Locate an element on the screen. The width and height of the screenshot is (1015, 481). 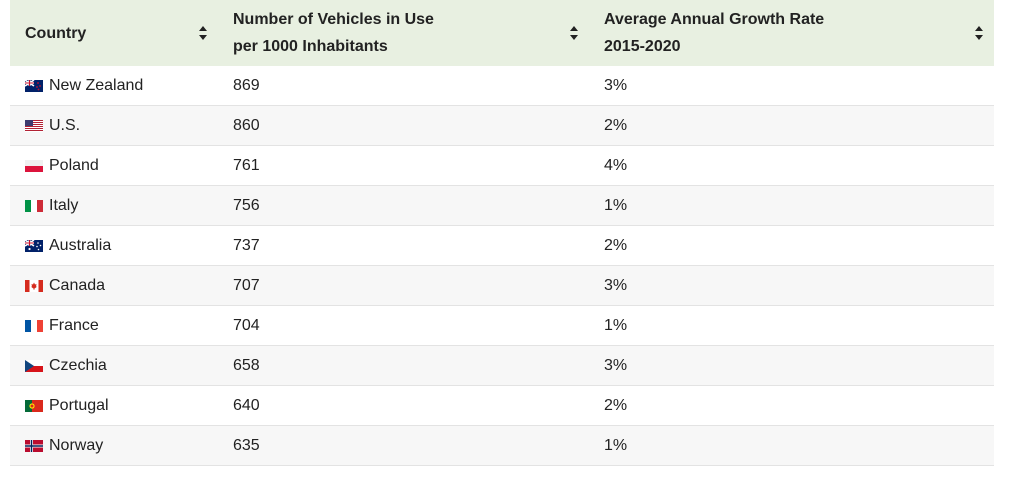
australia-flag-icon is located at coordinates (34, 245).